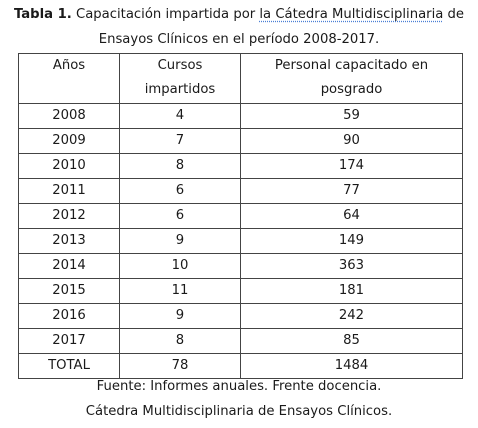 The width and height of the screenshot is (478, 428). Describe the element at coordinates (180, 291) in the screenshot. I see `cell-courses: 11` at that location.